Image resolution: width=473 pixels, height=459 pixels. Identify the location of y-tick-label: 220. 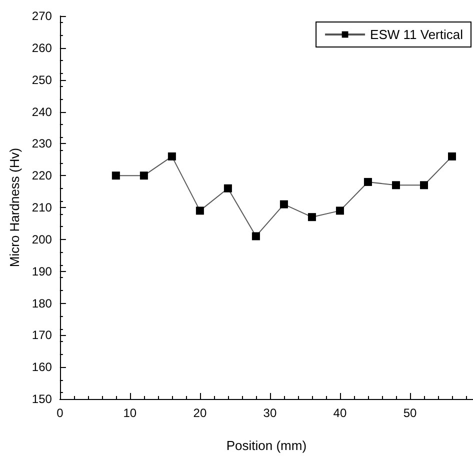
(42, 175).